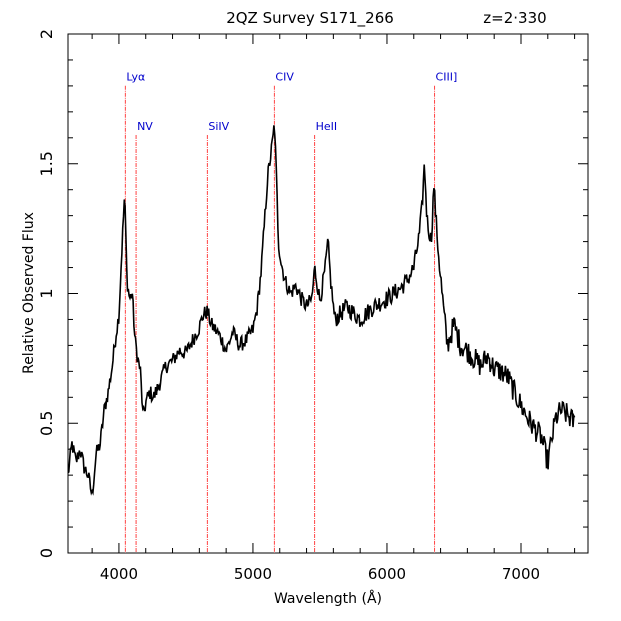  Describe the element at coordinates (327, 126) in the screenshot. I see `emission-line-label: HeII` at that location.